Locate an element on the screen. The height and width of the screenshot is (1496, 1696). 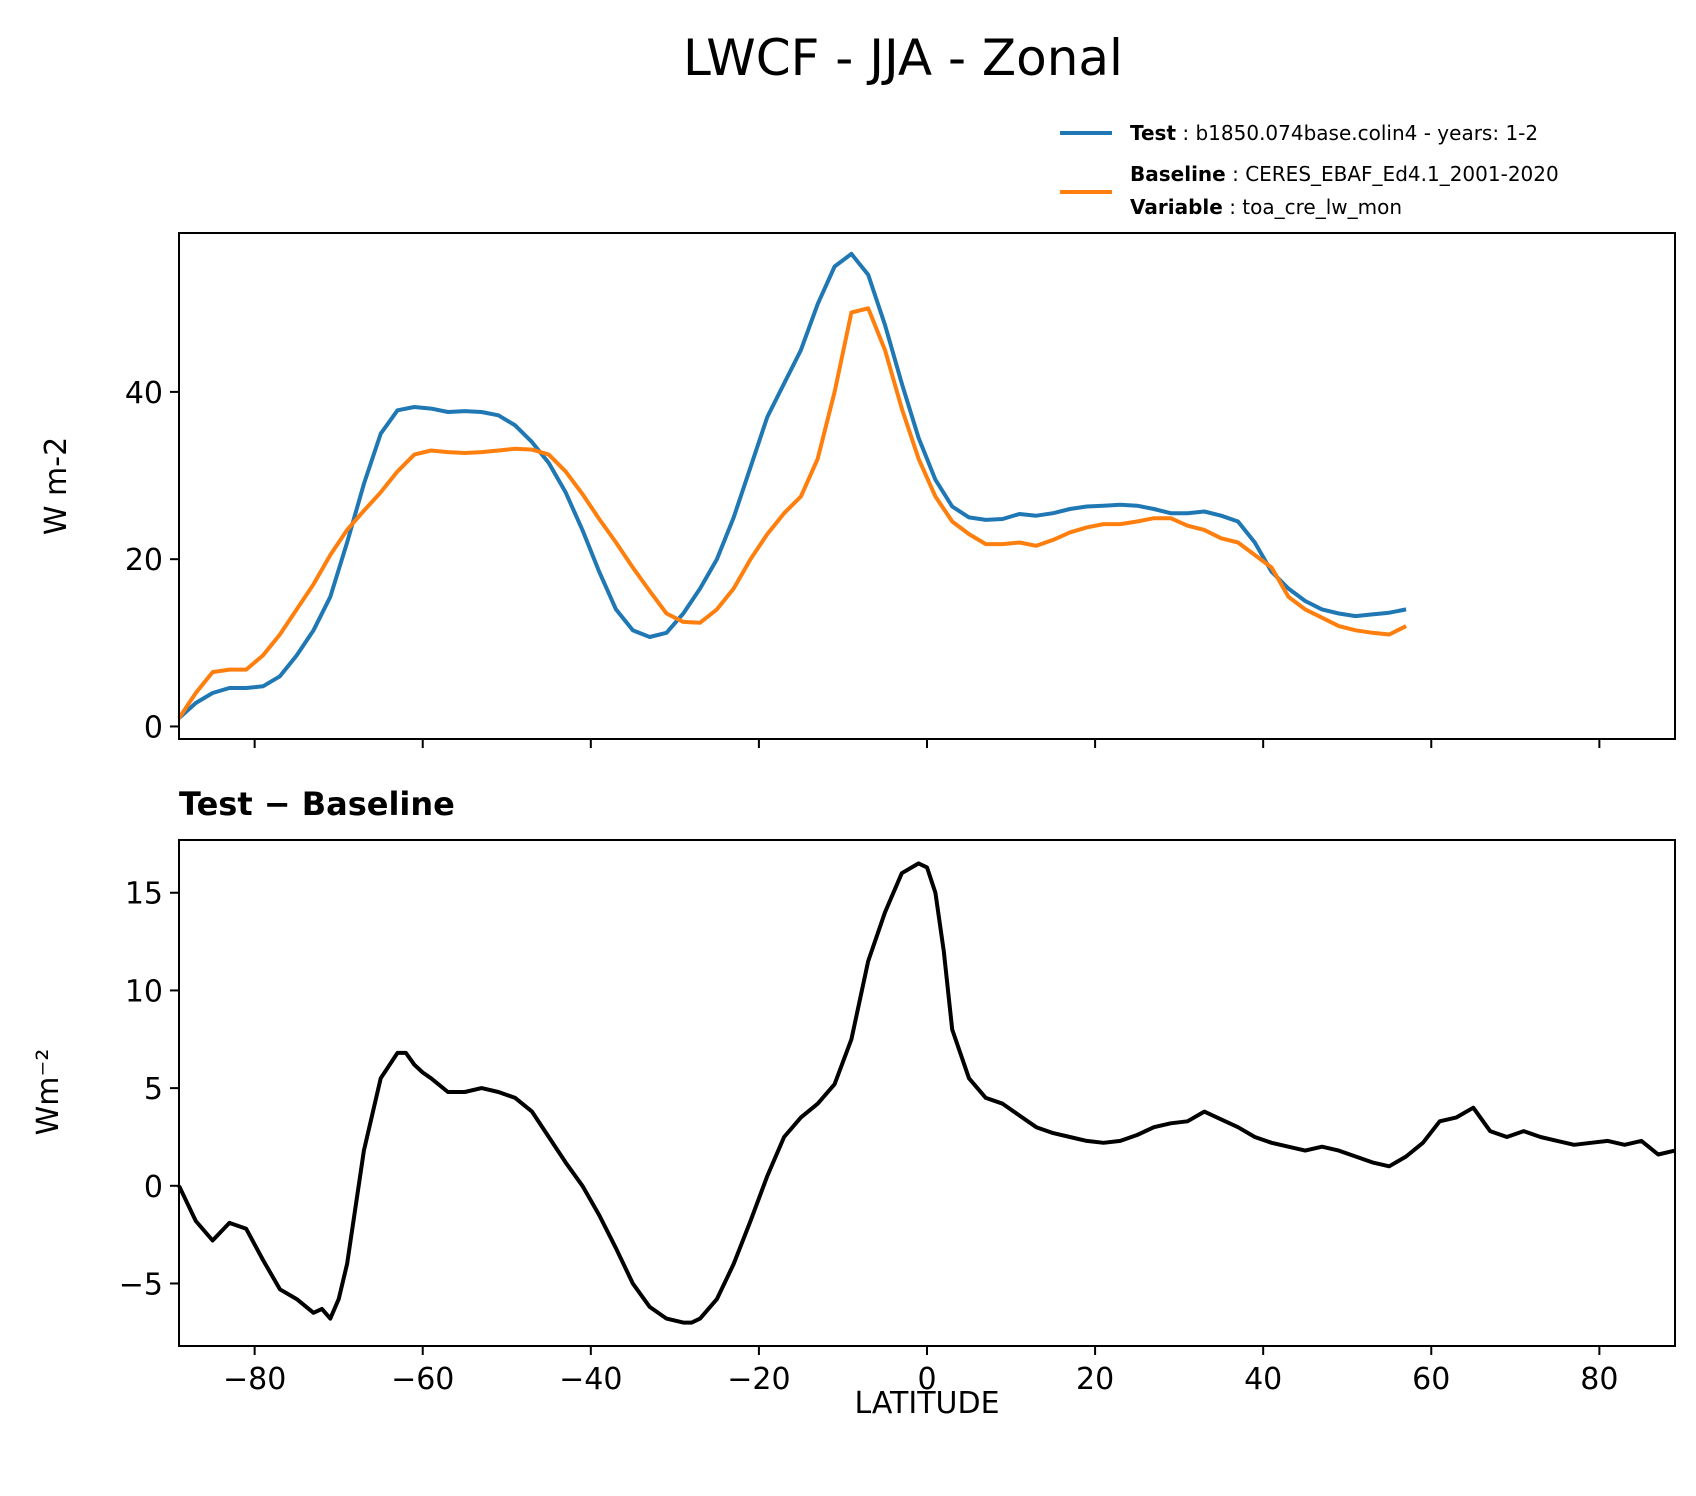
bottom-panel-title: Test − Baseline is located at coordinates (317, 804).